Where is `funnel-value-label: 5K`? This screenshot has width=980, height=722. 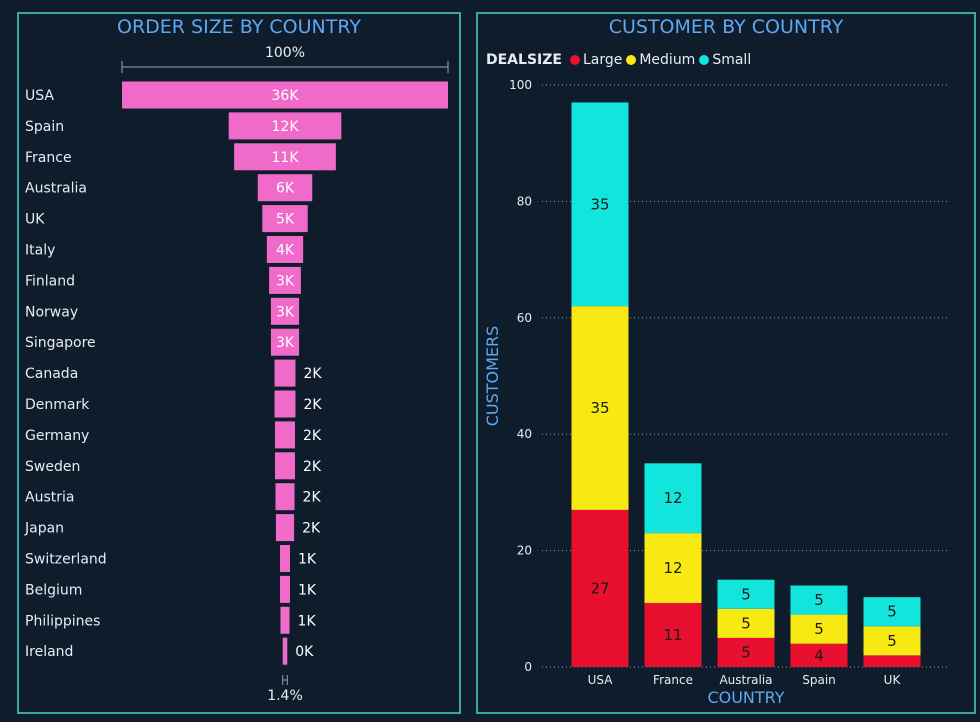
funnel-value-label: 5K is located at coordinates (285, 220).